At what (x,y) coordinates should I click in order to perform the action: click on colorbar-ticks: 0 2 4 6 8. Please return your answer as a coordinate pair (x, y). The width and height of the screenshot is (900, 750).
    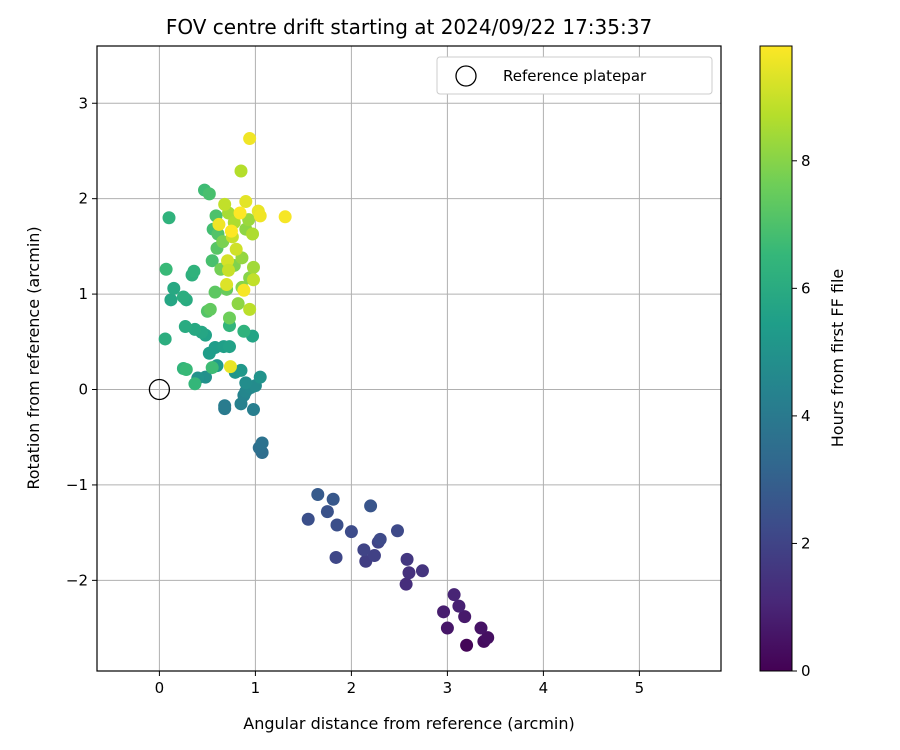
    Looking at the image, I should click on (801, 416).